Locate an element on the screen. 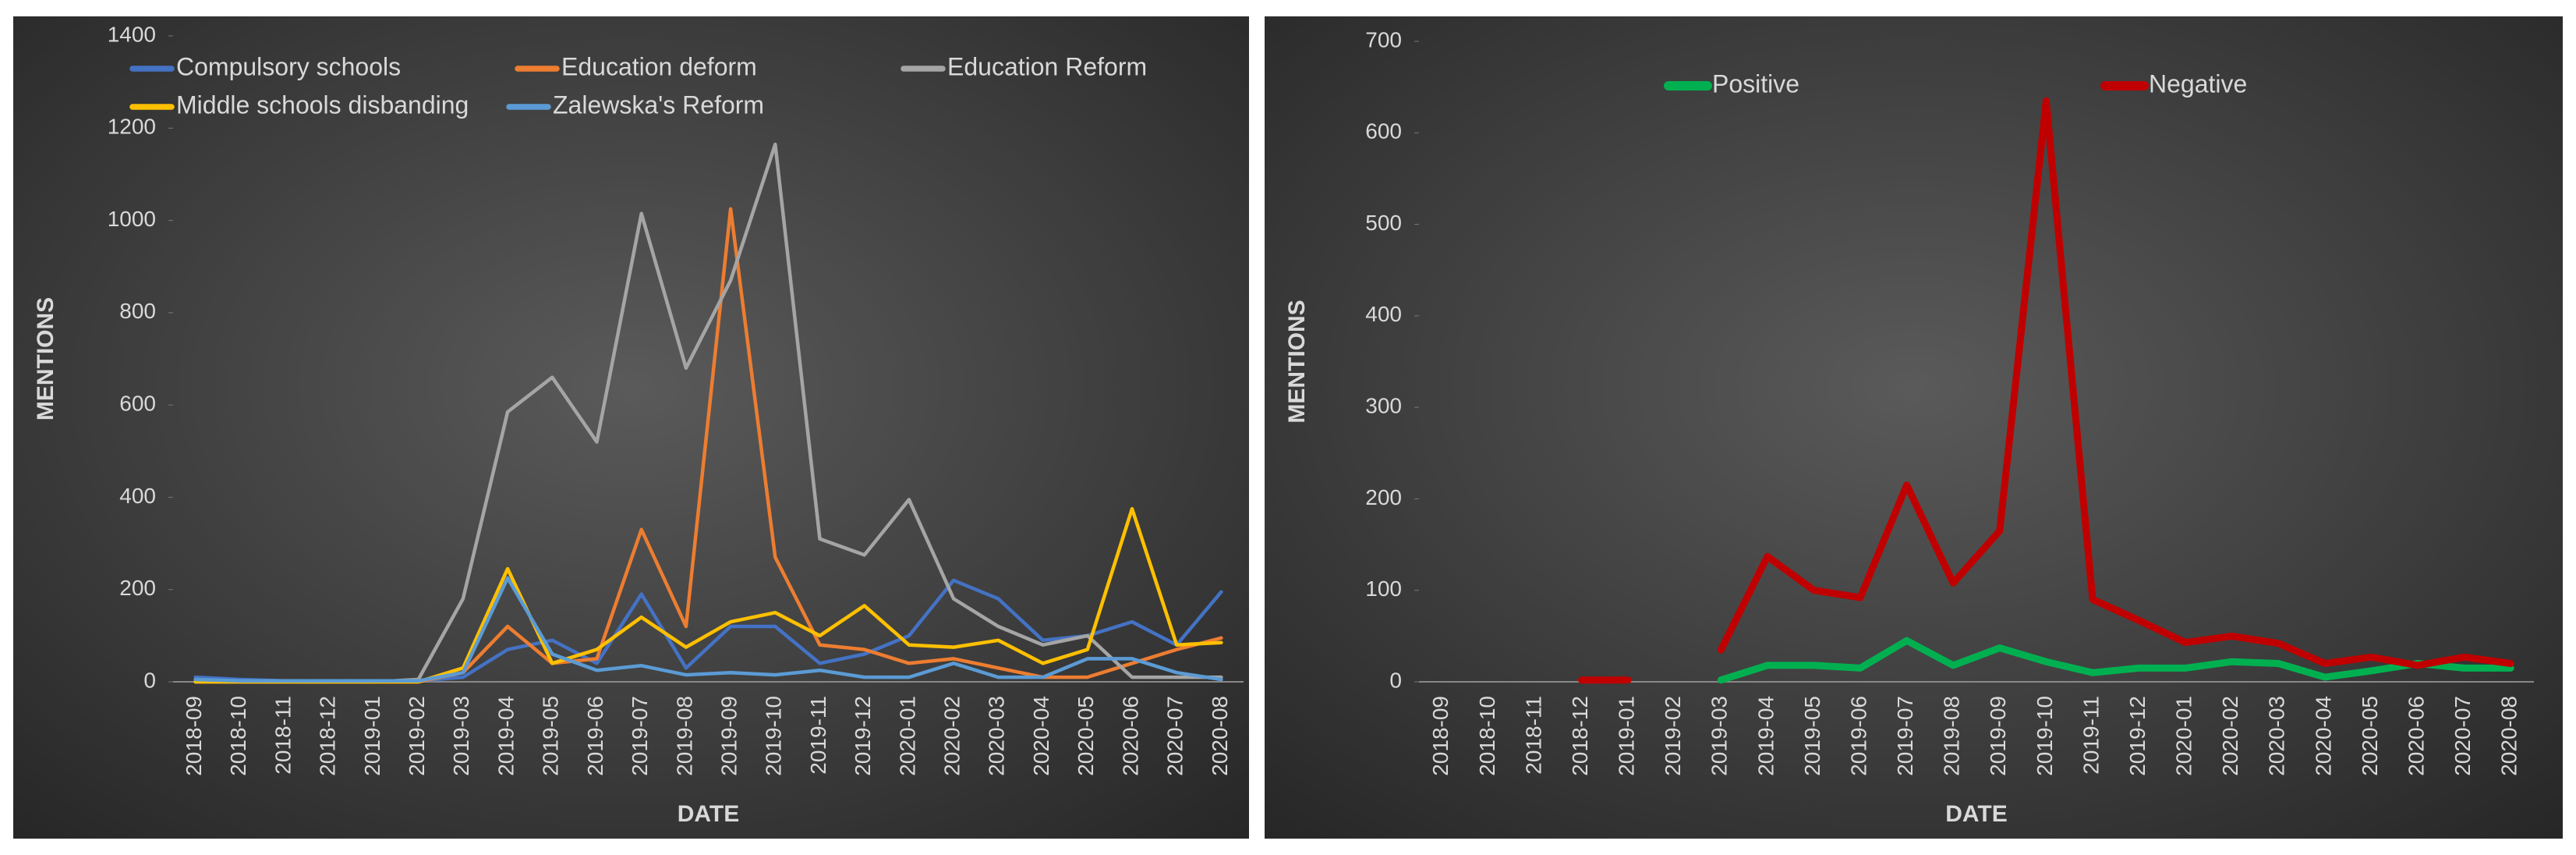  legend-label: Negative is located at coordinates (2198, 83).